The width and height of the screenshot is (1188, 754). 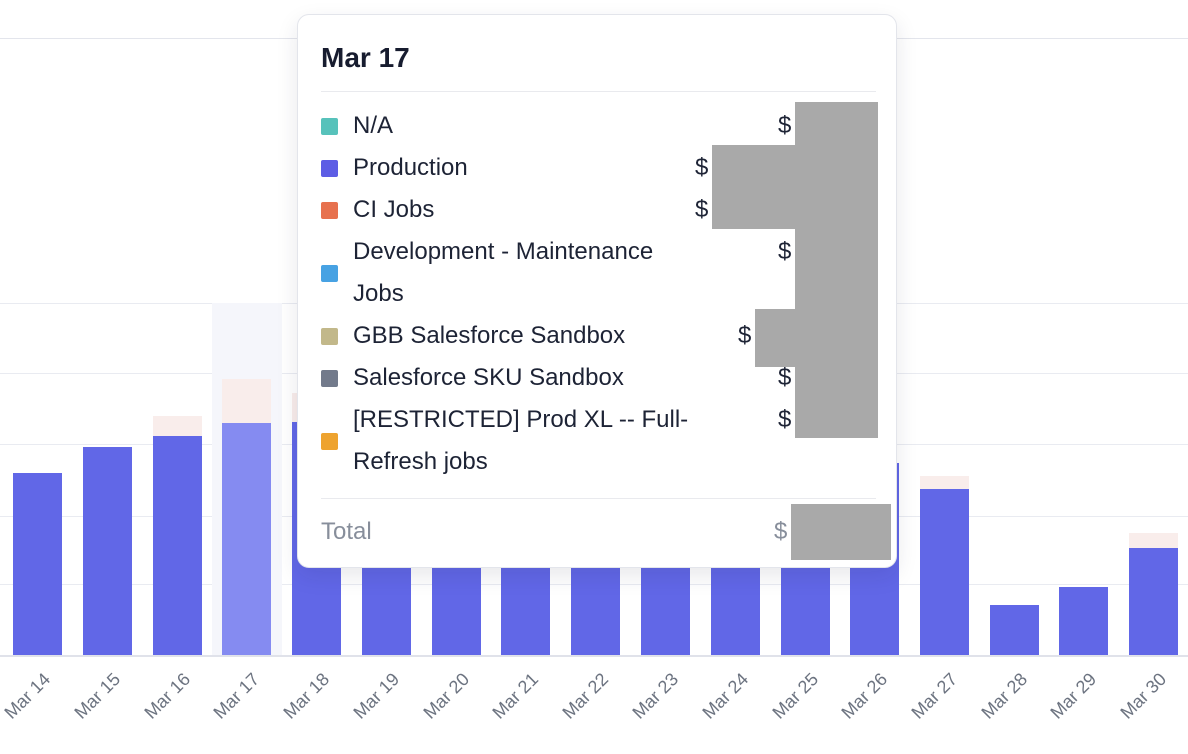 What do you see at coordinates (236, 696) in the screenshot?
I see `x-axis-label-mar-17: Mar 17` at bounding box center [236, 696].